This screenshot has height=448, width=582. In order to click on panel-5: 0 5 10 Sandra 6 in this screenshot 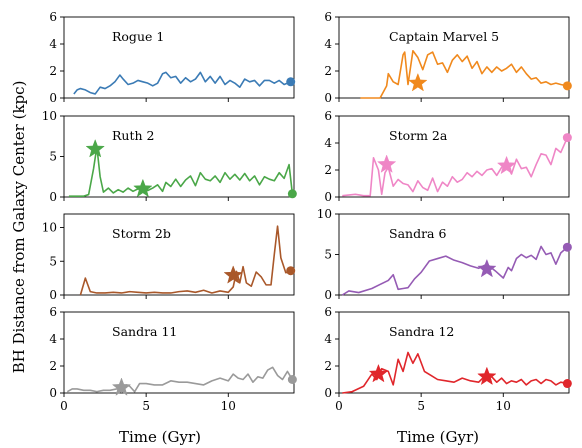, I will do `click(444, 254)`.